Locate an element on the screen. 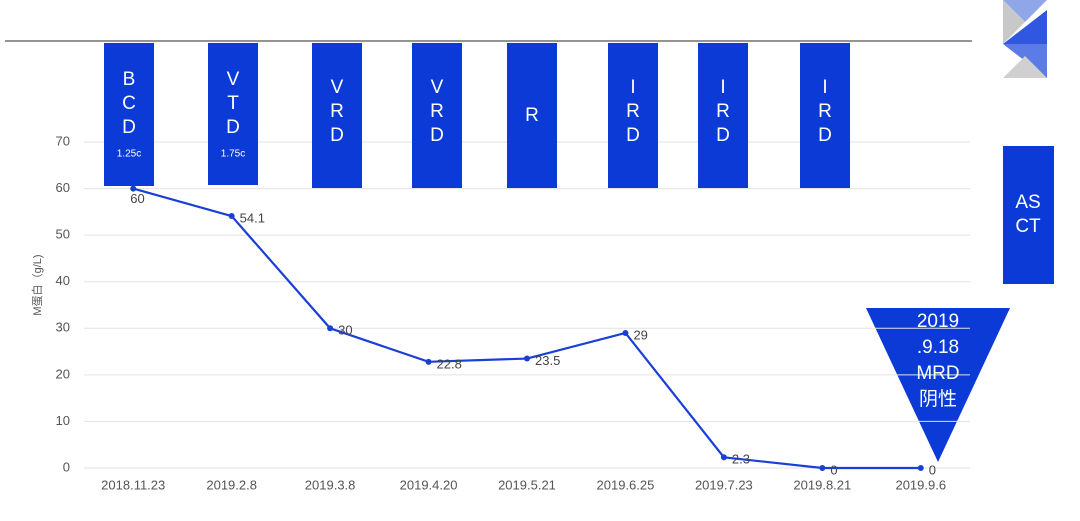 The height and width of the screenshot is (521, 1080). value-label: 60 is located at coordinates (137, 198).